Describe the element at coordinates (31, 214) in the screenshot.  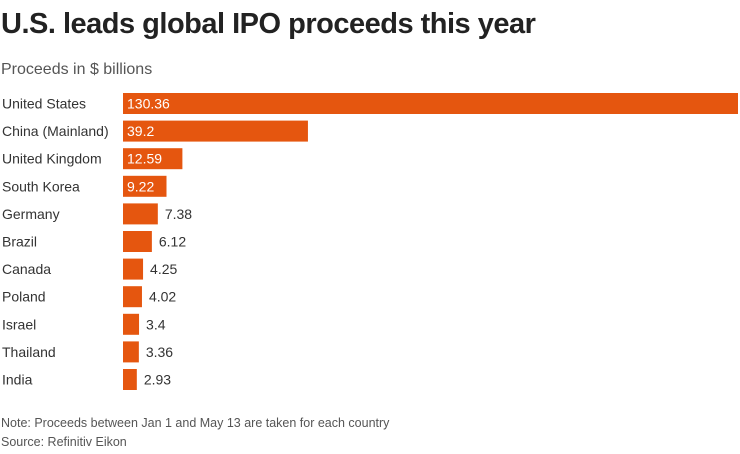
I see `category-label: Germany` at that location.